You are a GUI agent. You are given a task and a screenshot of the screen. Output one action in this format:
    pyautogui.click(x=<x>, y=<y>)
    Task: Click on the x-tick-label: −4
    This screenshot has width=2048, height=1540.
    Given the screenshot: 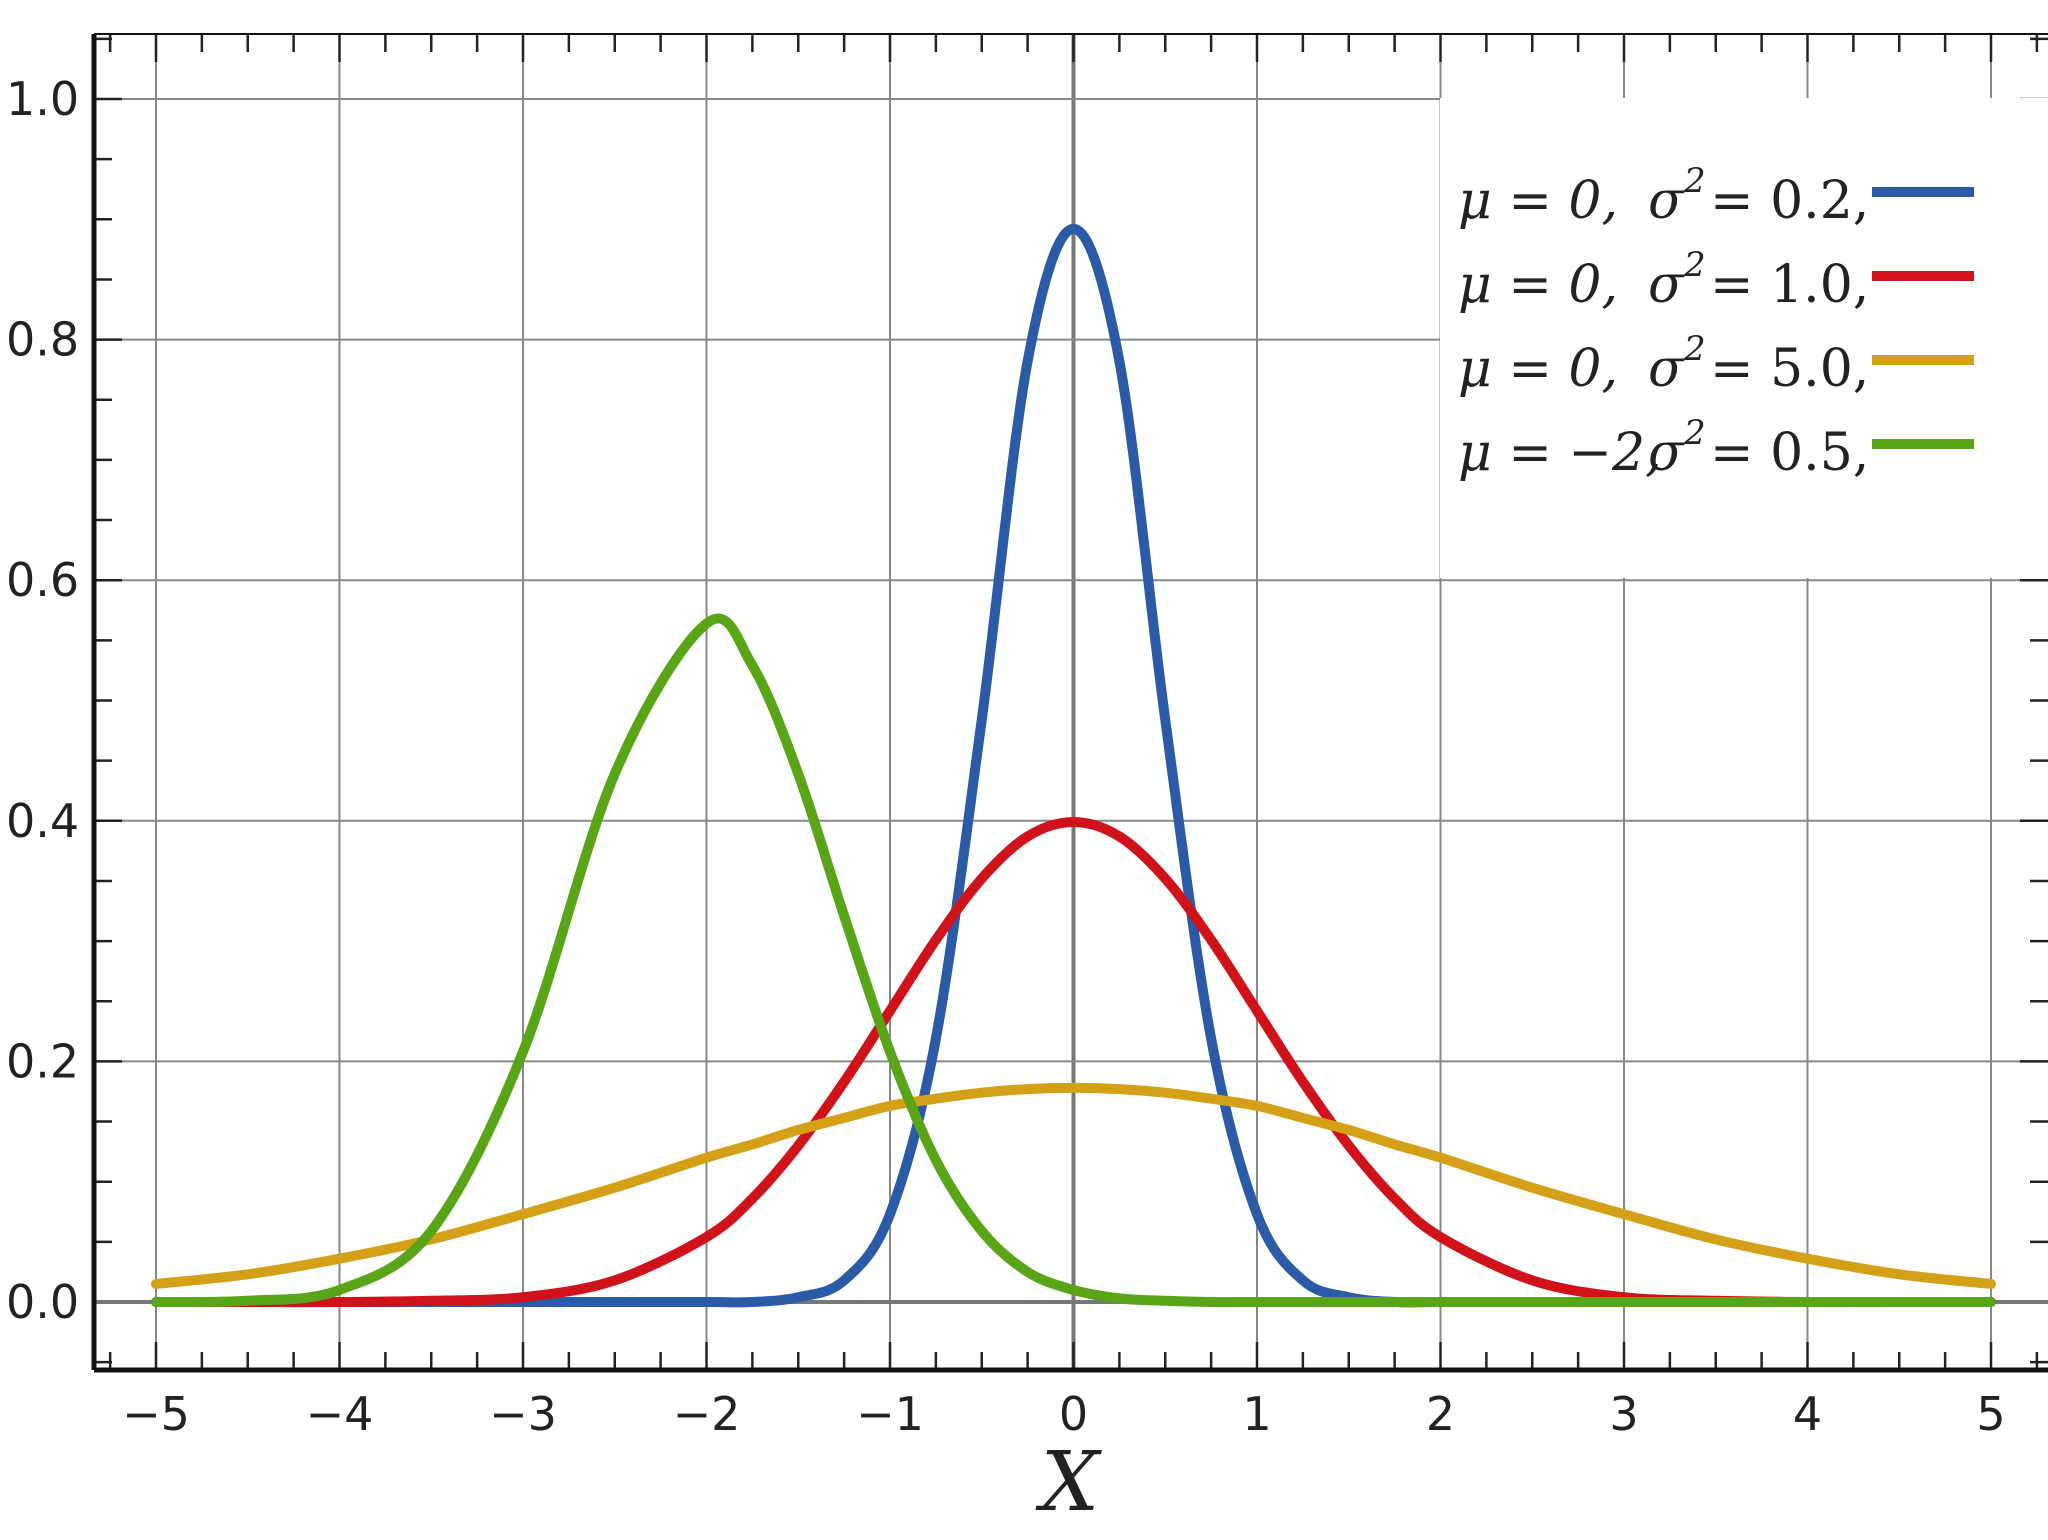 What is the action you would take?
    pyautogui.click(x=340, y=1414)
    